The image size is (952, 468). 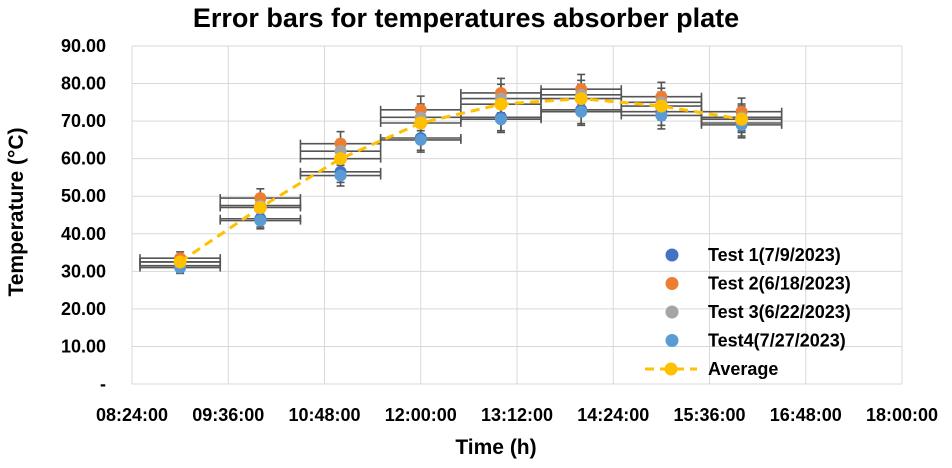 I want to click on legend-label: Test 2(6/18/2023), so click(x=779, y=284).